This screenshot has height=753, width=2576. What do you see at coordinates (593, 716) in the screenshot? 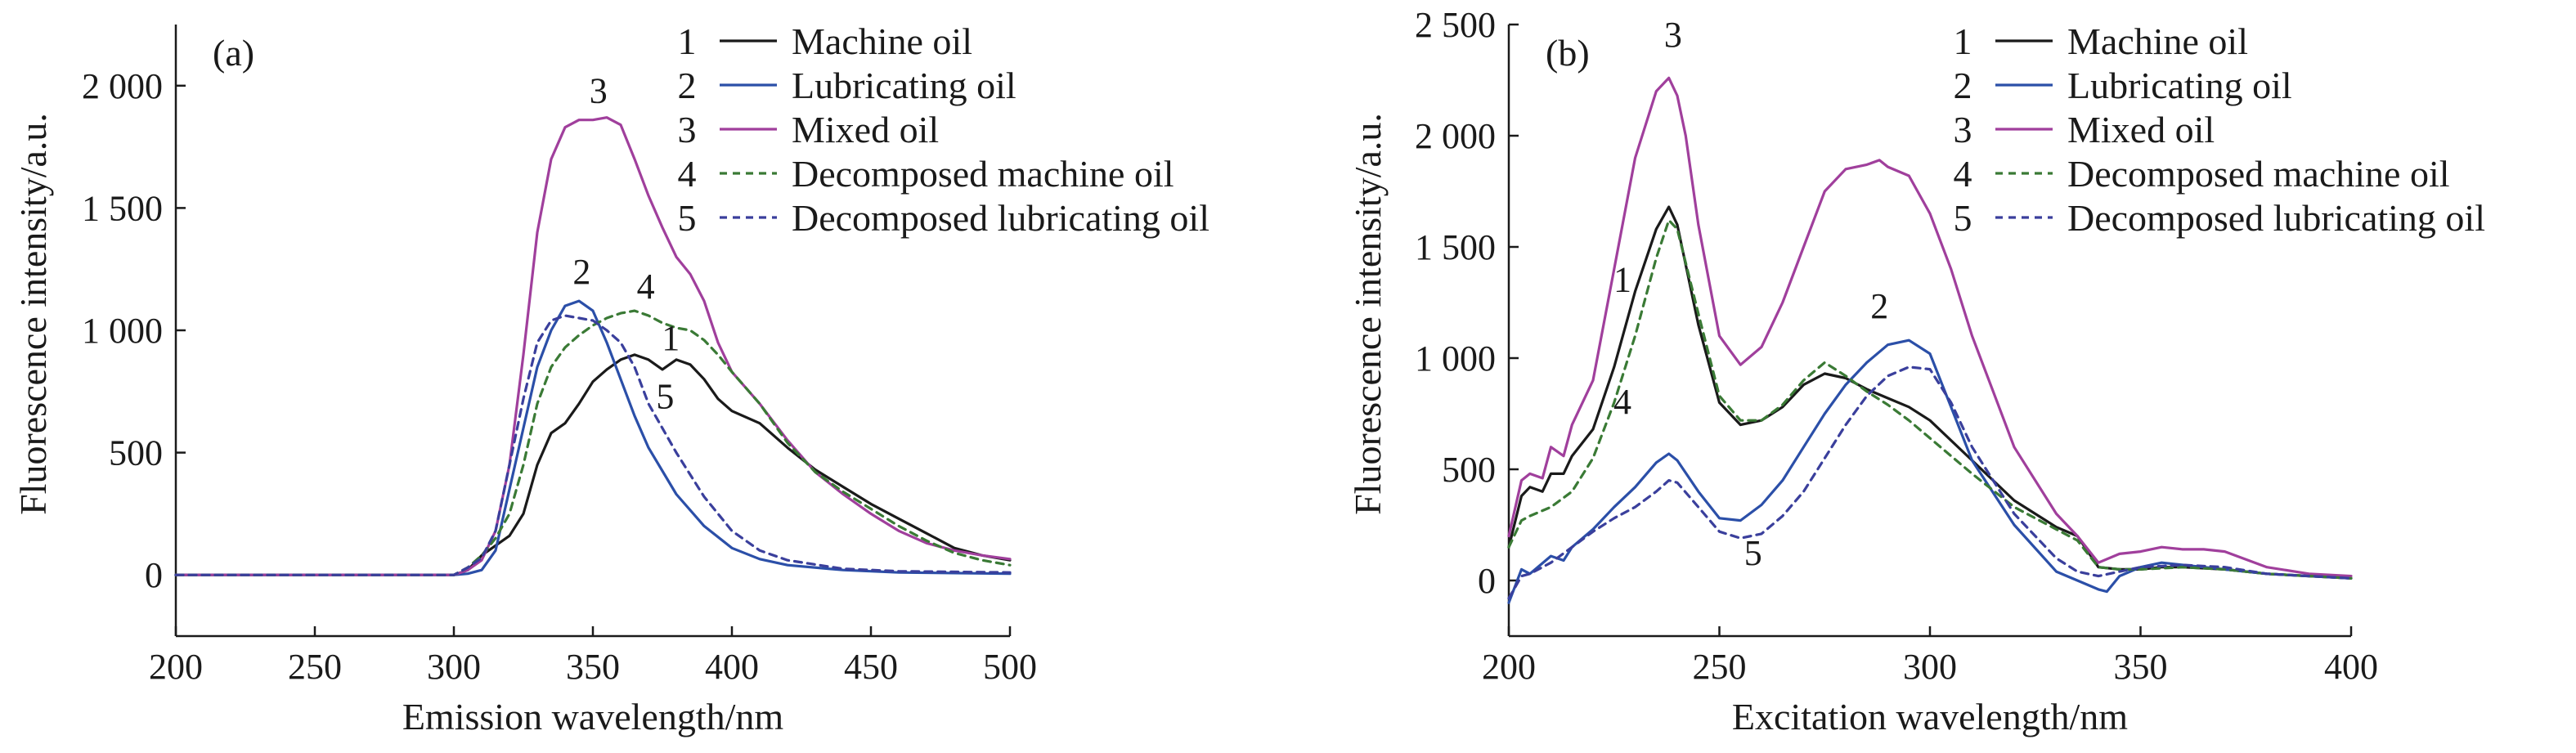
I see `x-axis-label: Emission wavelength/nm` at bounding box center [593, 716].